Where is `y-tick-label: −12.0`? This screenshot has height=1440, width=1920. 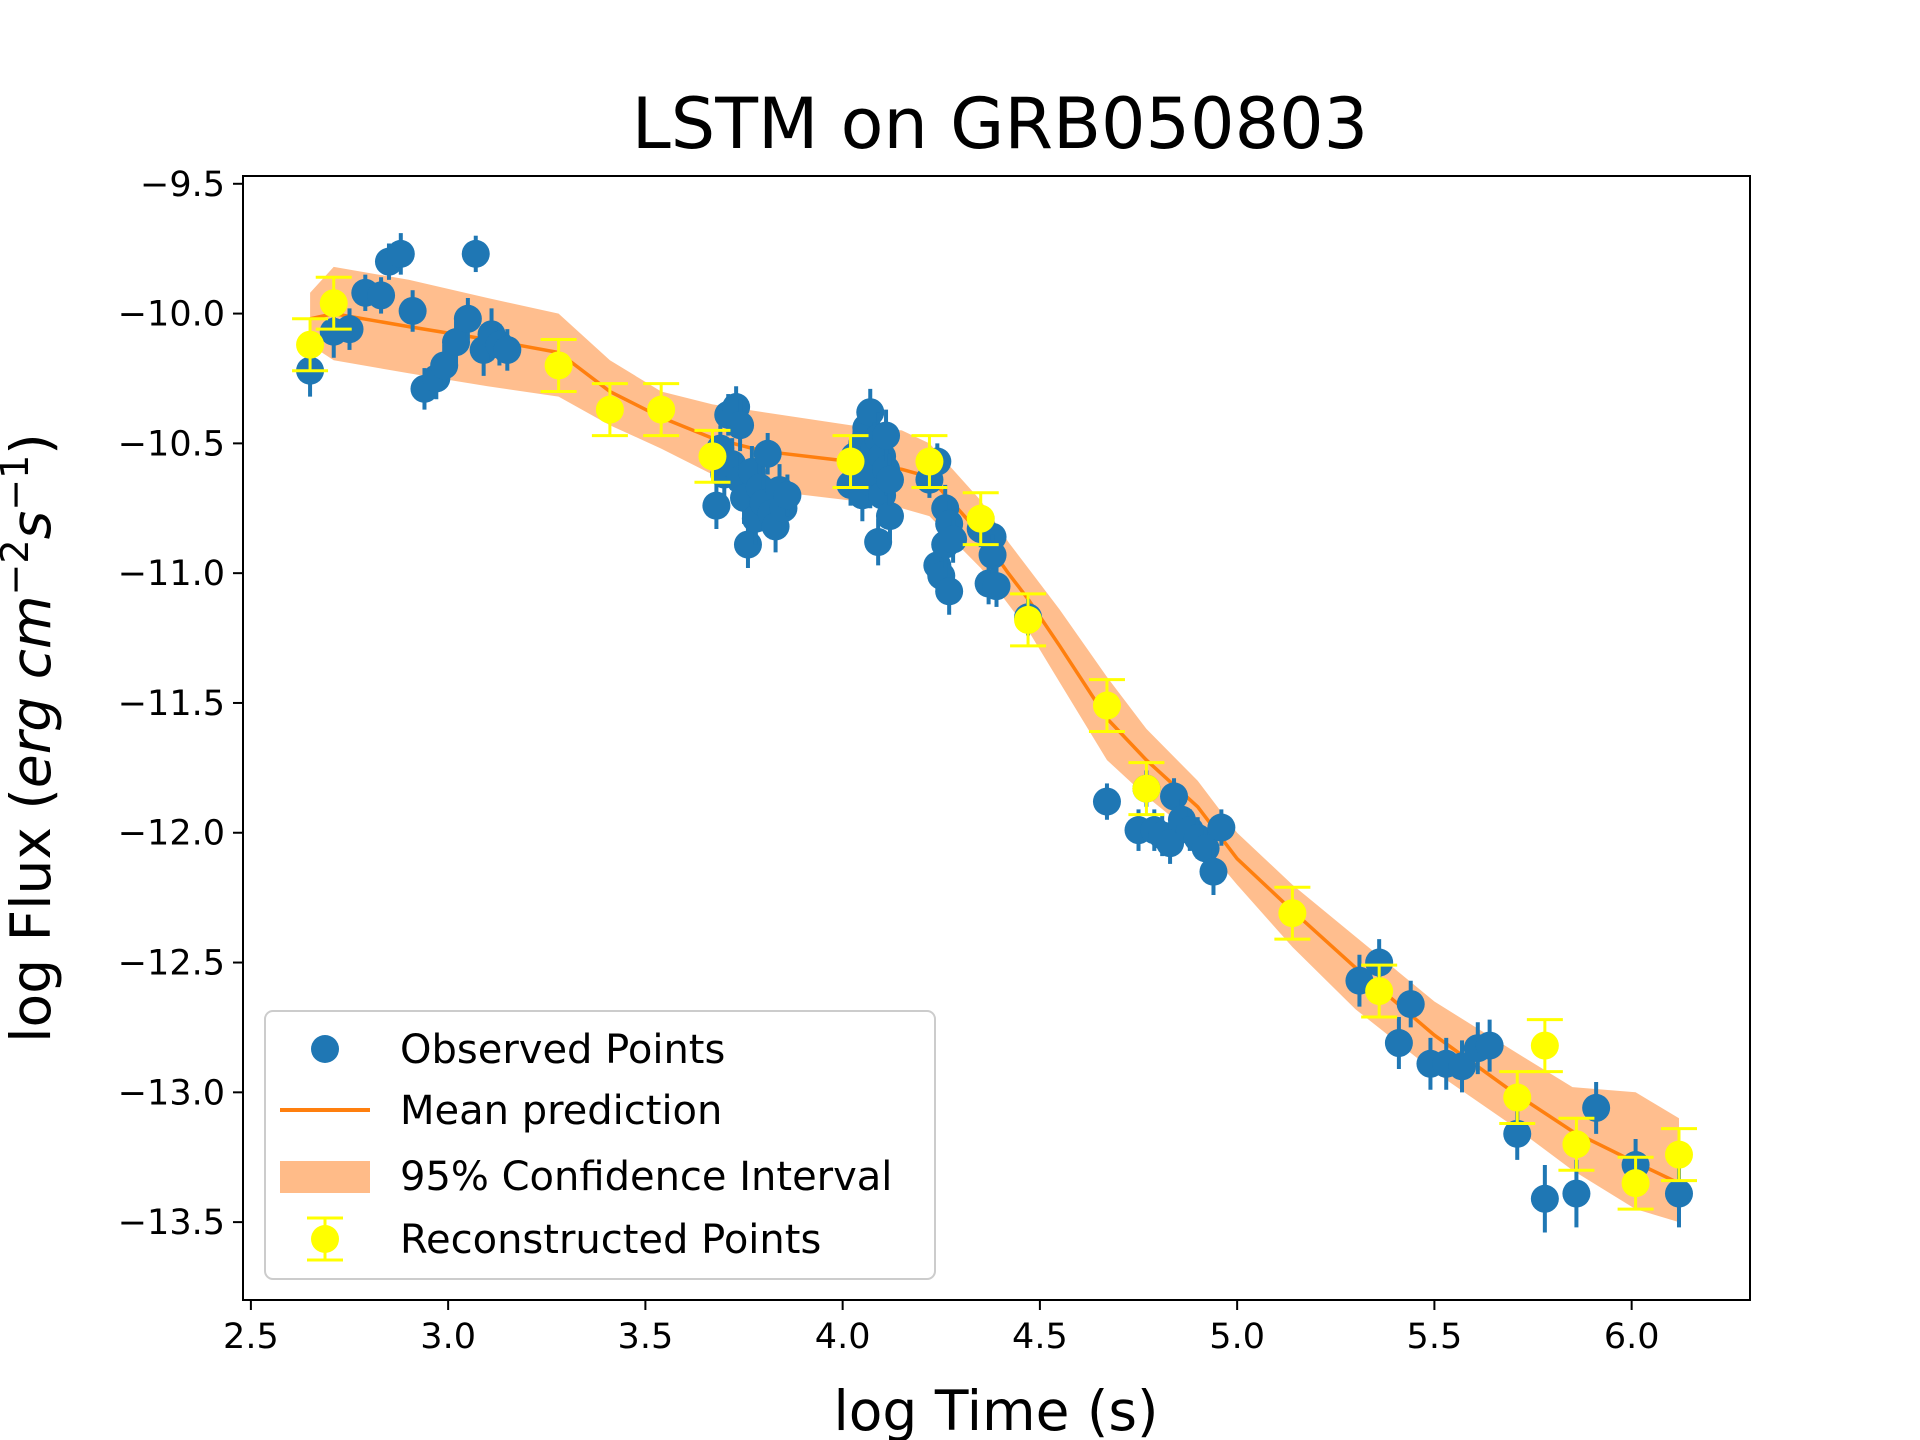
y-tick-label: −12.0 is located at coordinates (171, 834).